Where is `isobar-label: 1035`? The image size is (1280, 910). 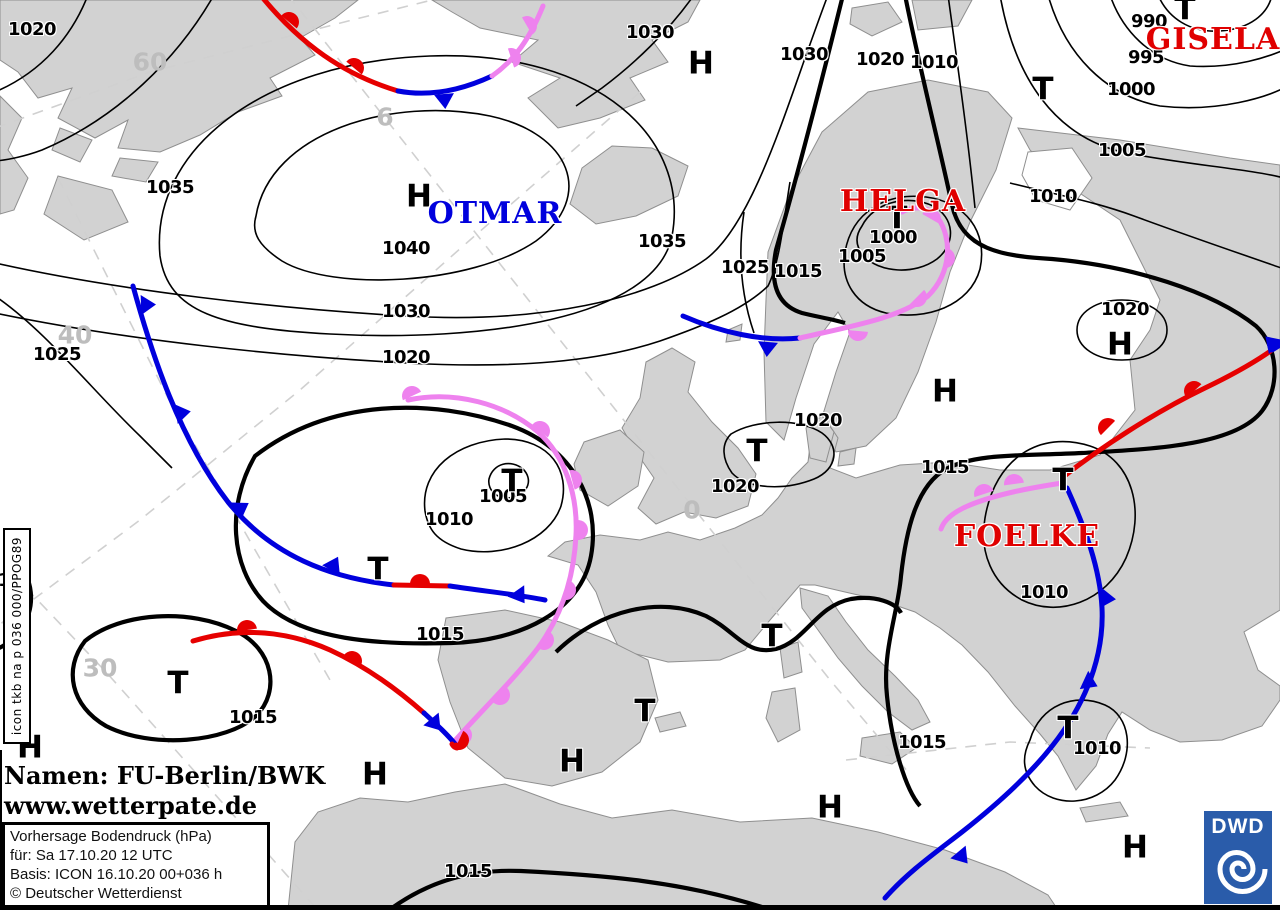 isobar-label: 1035 is located at coordinates (170, 187).